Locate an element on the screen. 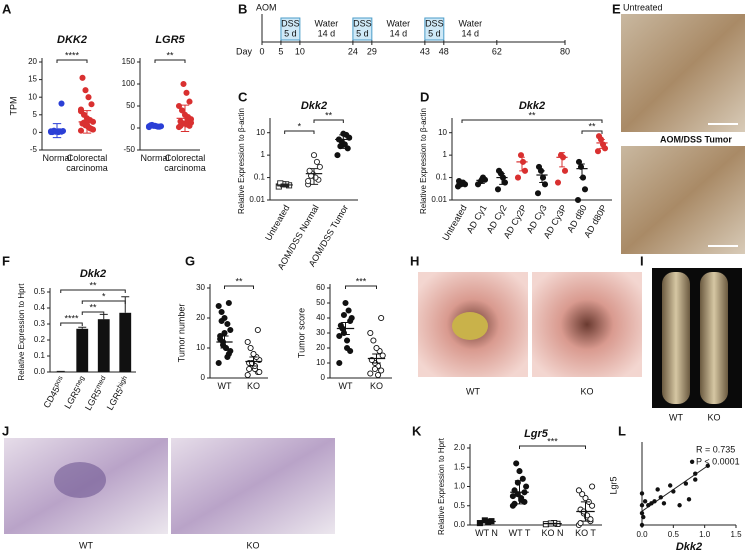  x-tick-label-box: WT T is located at coordinates (520, 533).